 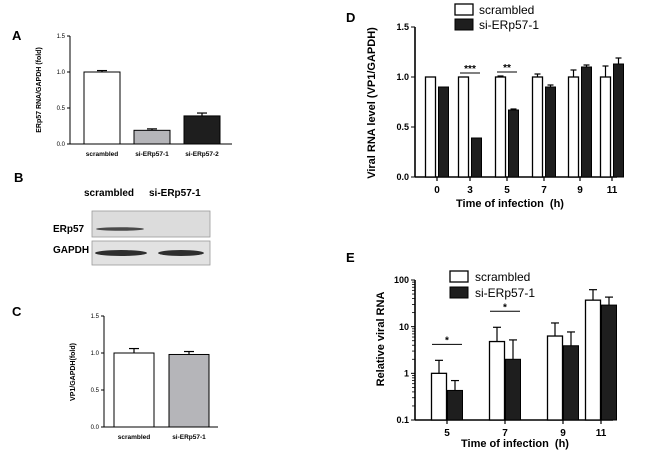 I want to click on panel-d-x-tick-label-9: 9, so click(x=580, y=190).